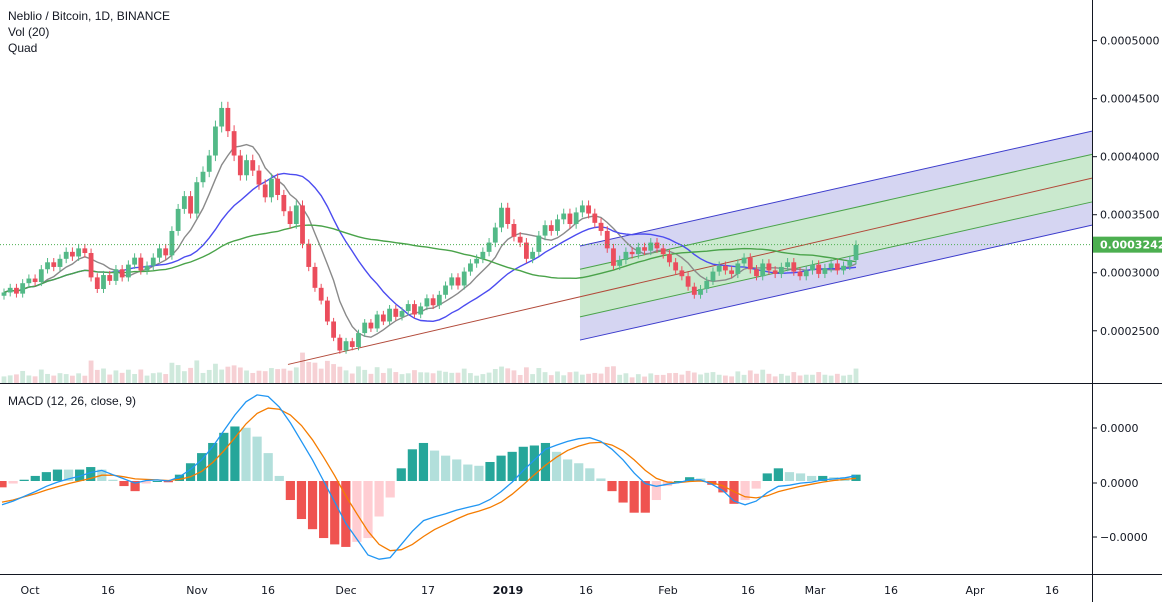 This screenshot has width=1162, height=607. What do you see at coordinates (89, 16) in the screenshot?
I see `symbol-title: Neblio / Bitcoin, 1D, BINANCE` at bounding box center [89, 16].